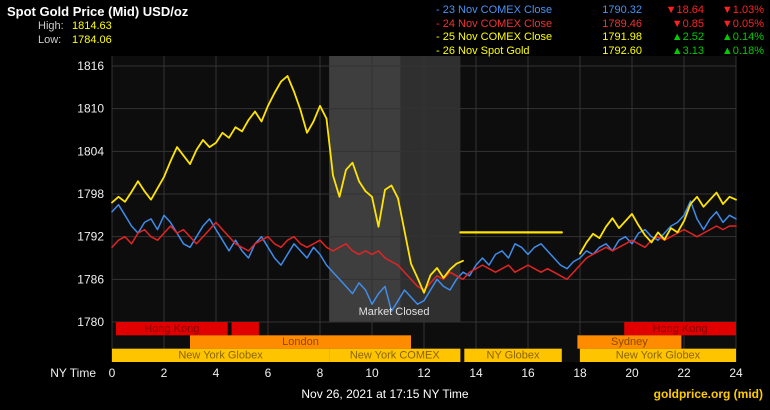 The height and width of the screenshot is (410, 770). I want to click on x-axis-title: NY Time, so click(73, 373).